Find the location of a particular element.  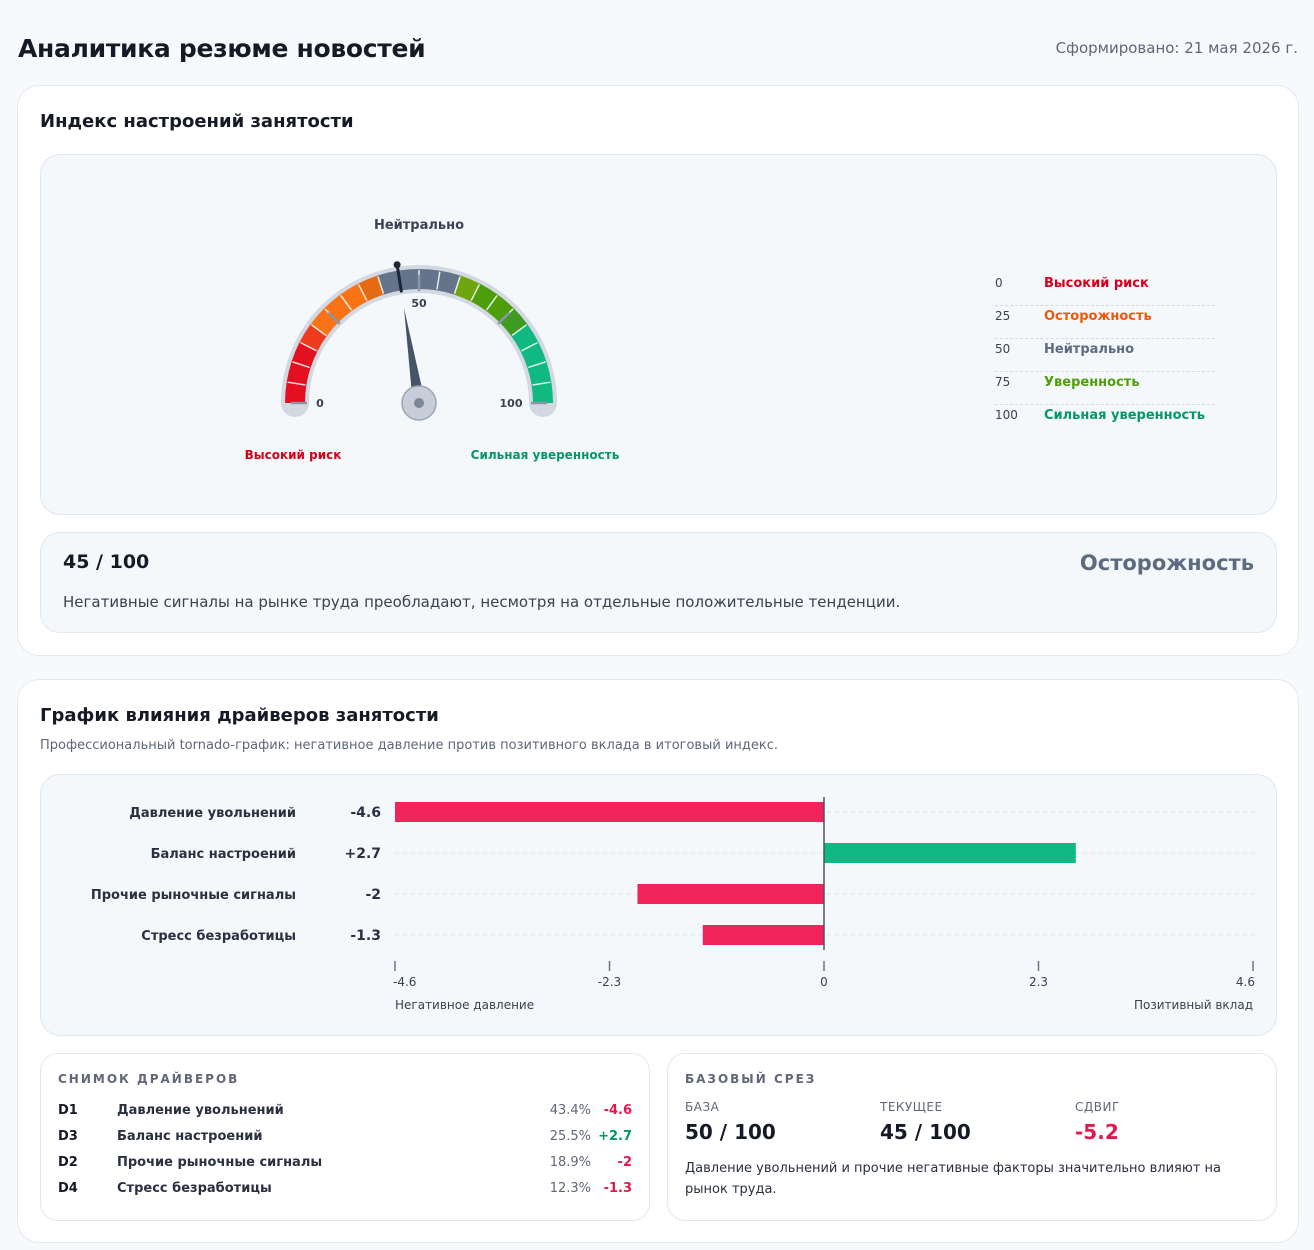

legend-label: Нейтрально is located at coordinates (1089, 349).